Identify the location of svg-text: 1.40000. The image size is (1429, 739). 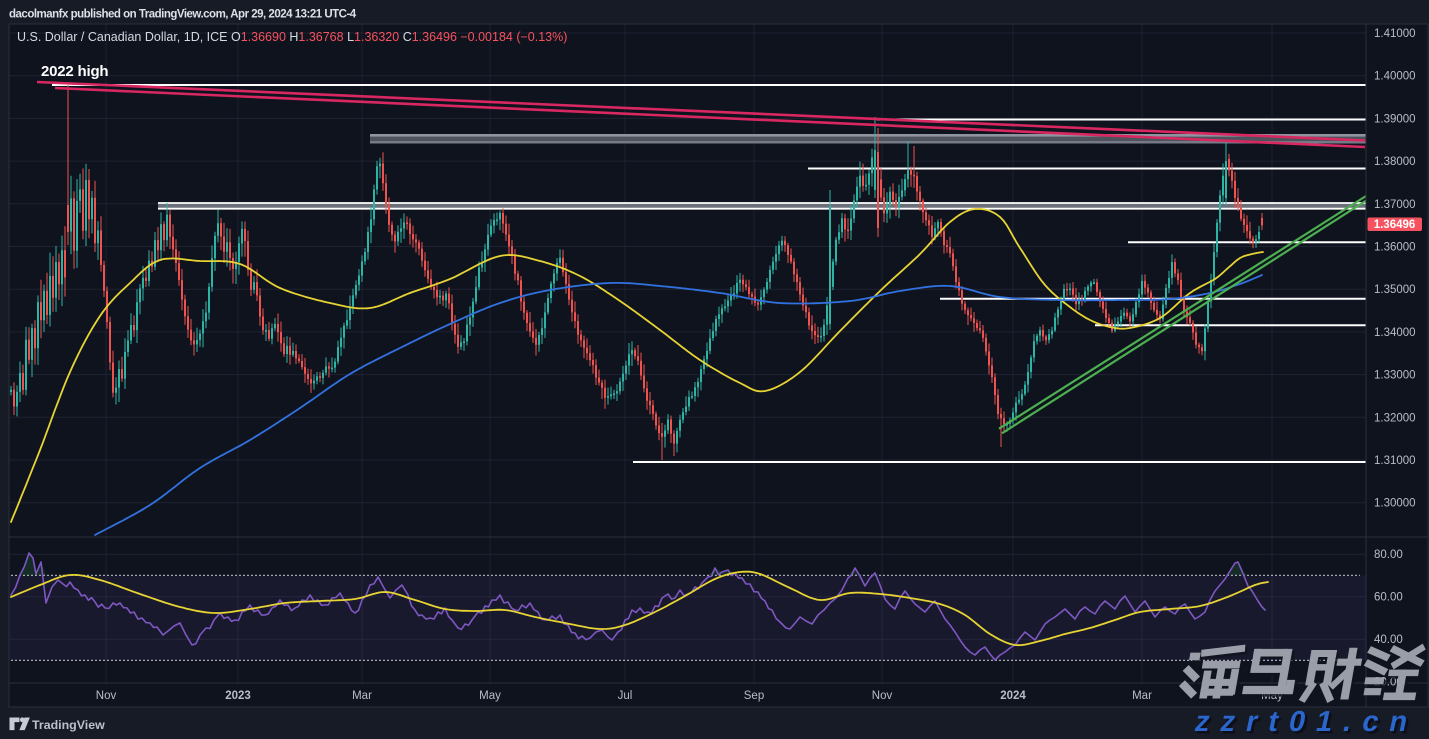
(1395, 77).